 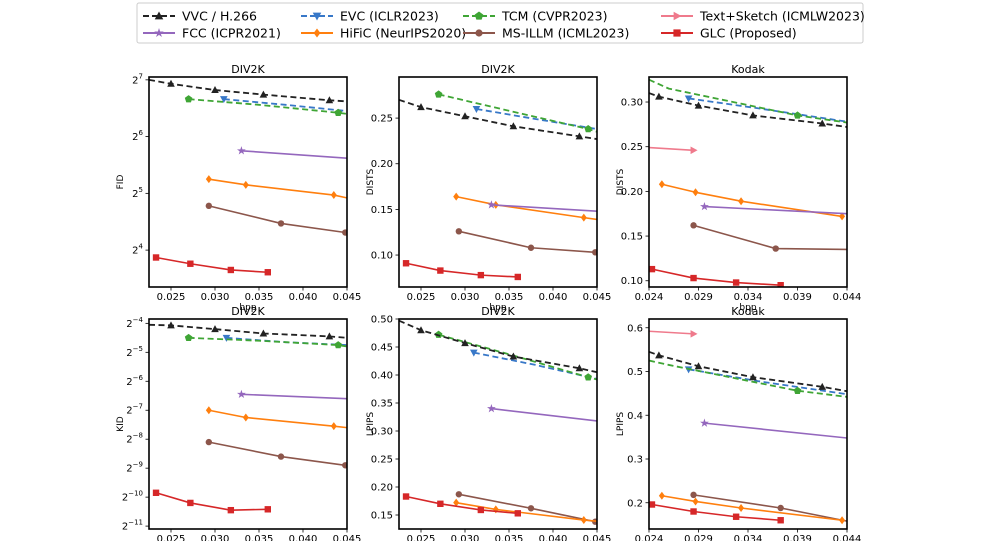 What do you see at coordinates (847, 537) in the screenshot?
I see `x-tick-label: 0.044` at bounding box center [847, 537].